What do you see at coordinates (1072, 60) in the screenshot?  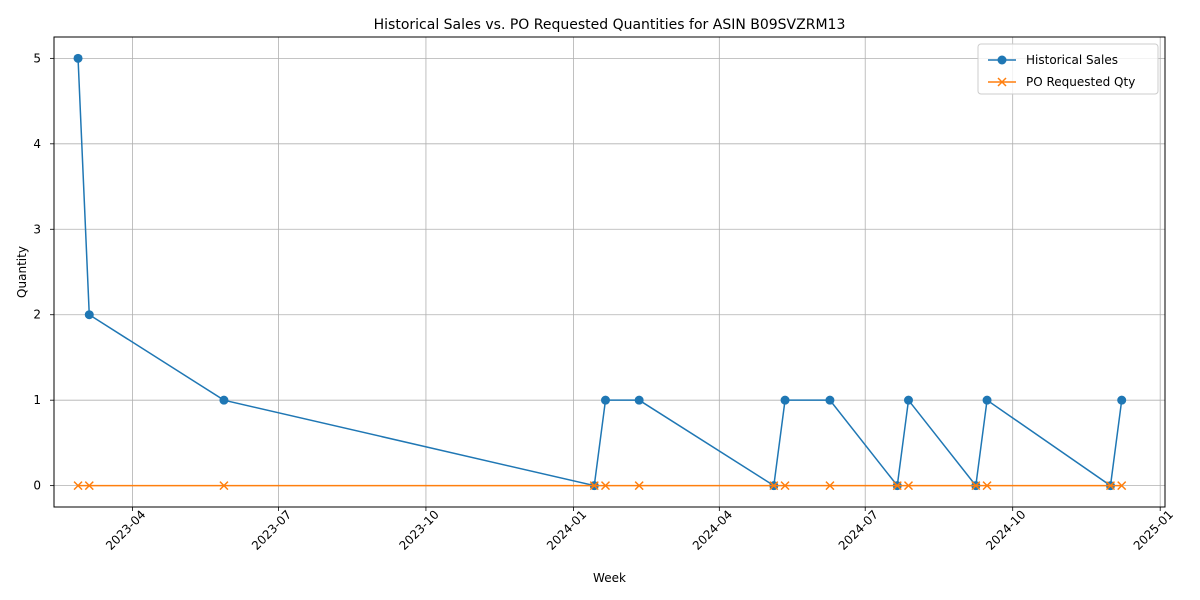 I see `legend-label: Historical Sales` at bounding box center [1072, 60].